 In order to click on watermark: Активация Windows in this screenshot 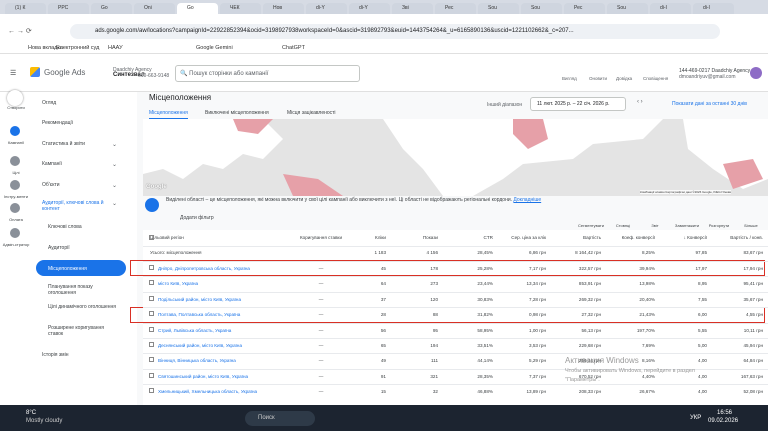, I will do `click(602, 360)`.